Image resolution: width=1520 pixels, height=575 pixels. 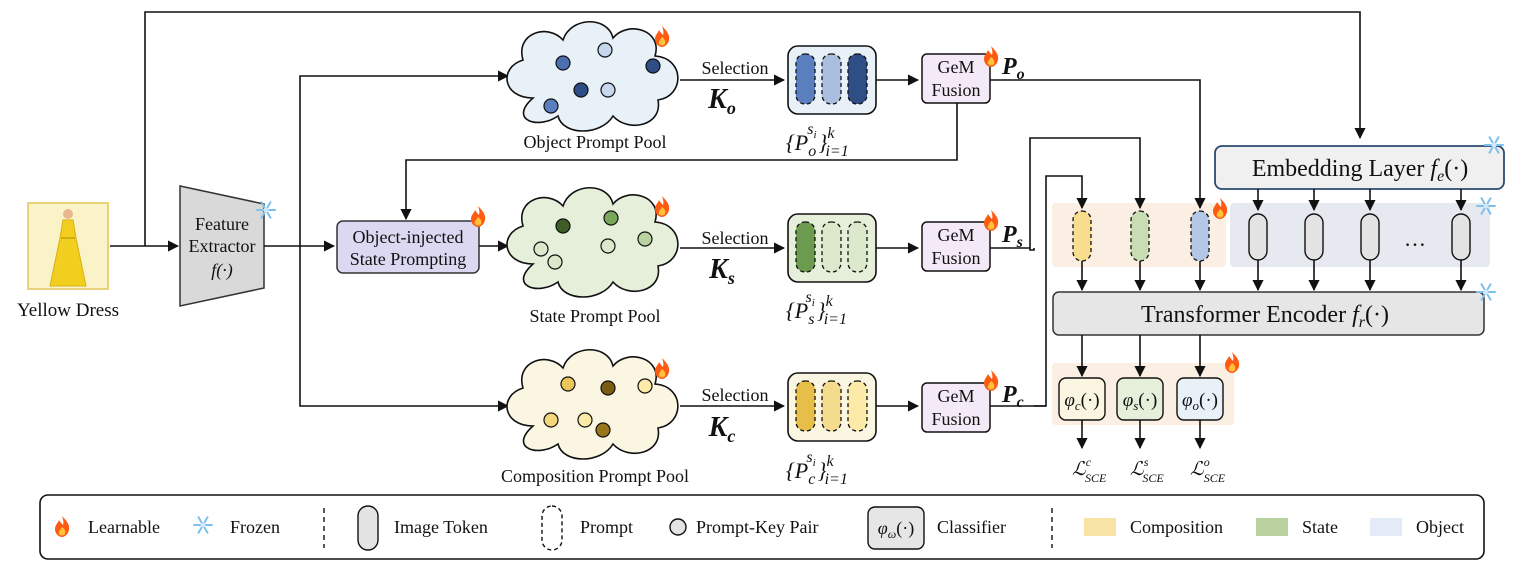 I want to click on svg-text: Kc, so click(x=722, y=429).